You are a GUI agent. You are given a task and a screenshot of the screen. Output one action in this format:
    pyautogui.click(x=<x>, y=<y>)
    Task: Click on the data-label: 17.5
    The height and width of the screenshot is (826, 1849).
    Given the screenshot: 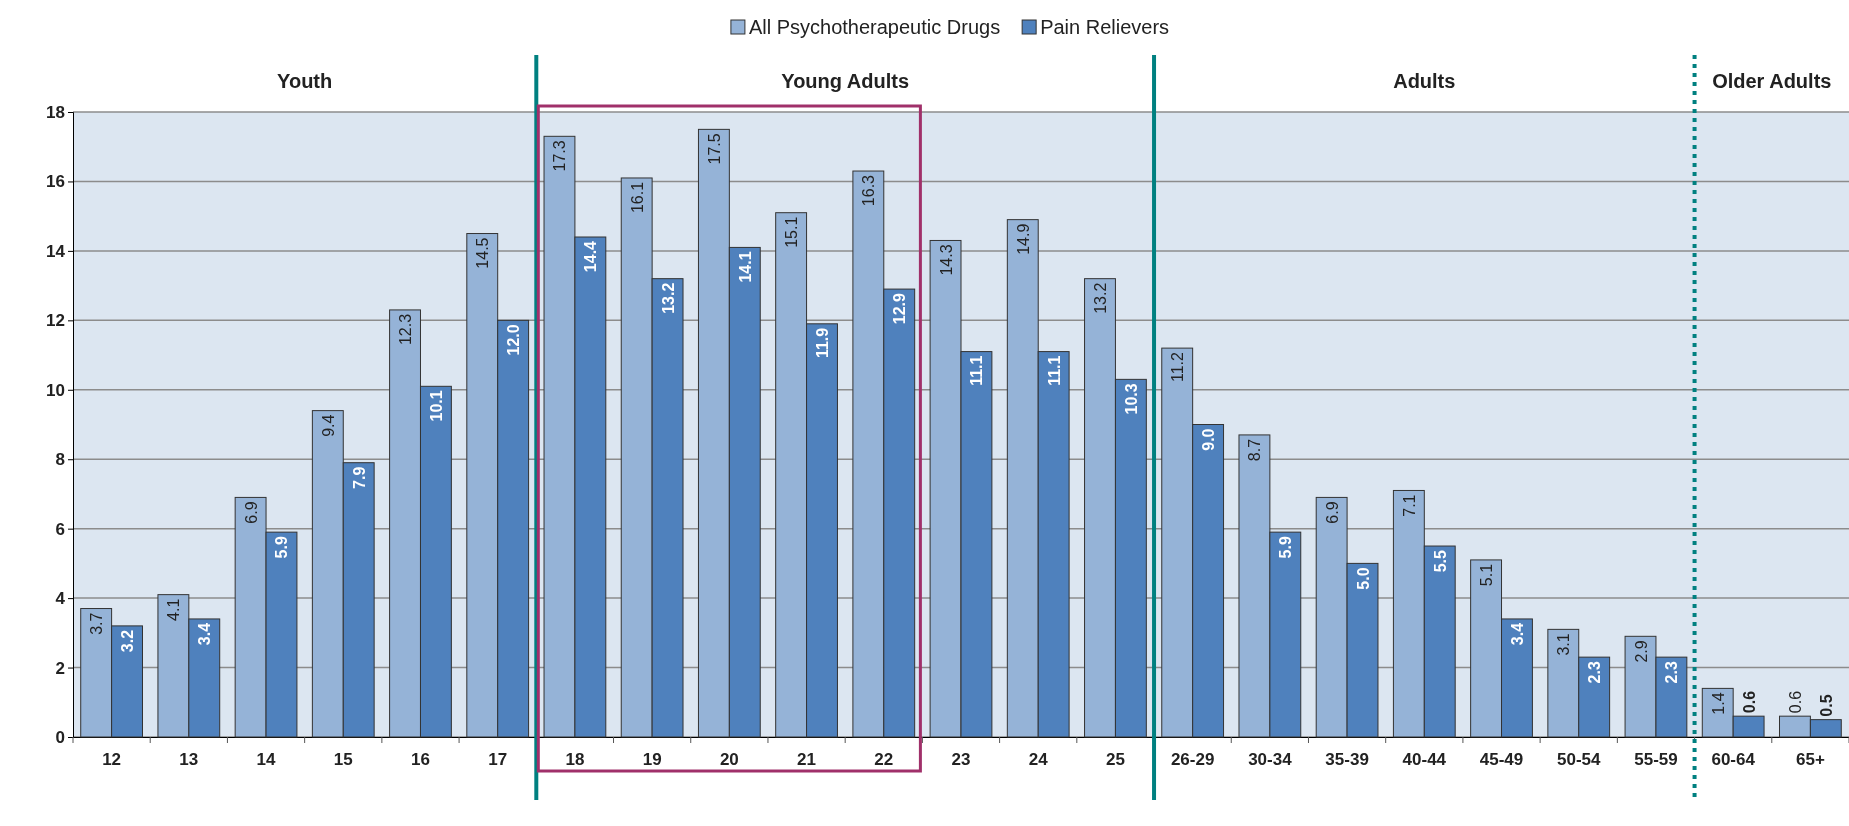 What is the action you would take?
    pyautogui.click(x=714, y=149)
    